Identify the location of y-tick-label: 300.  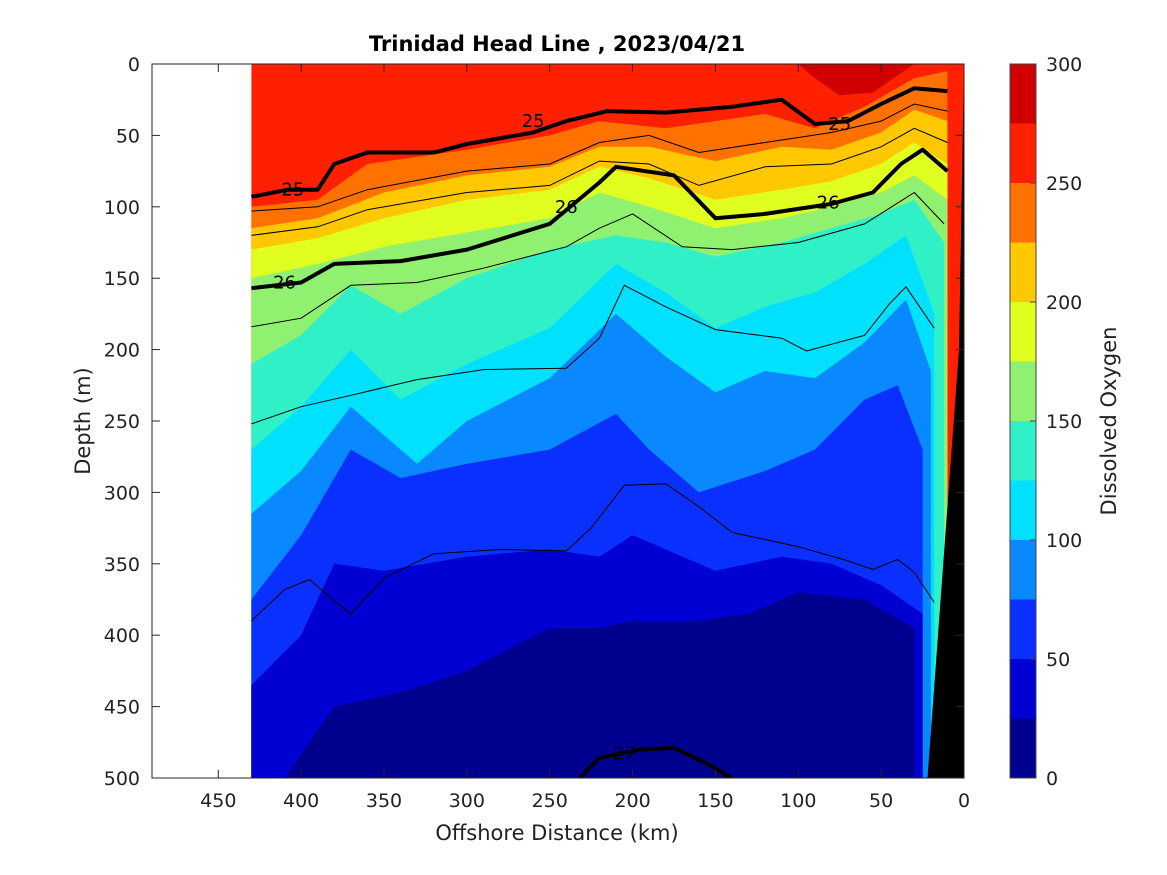
(122, 493).